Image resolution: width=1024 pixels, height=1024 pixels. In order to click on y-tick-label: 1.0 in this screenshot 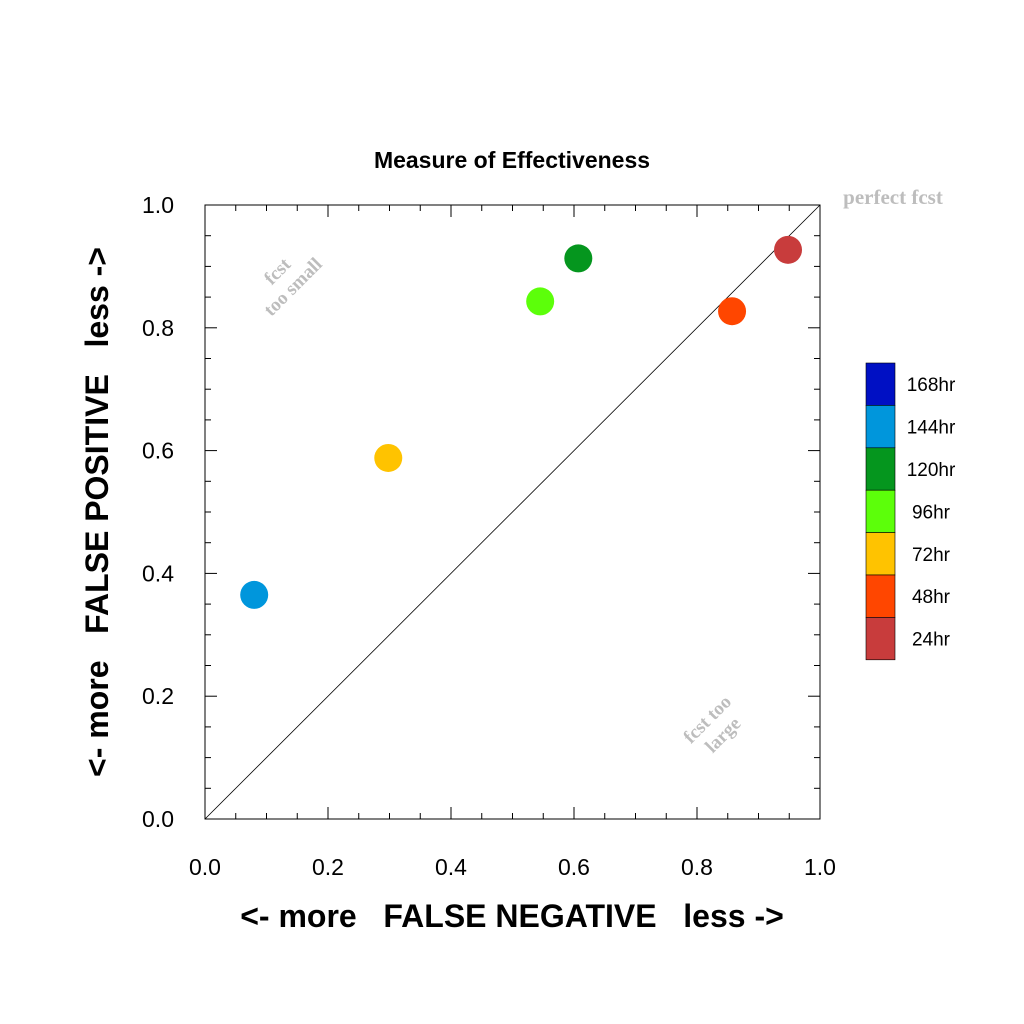, I will do `click(158, 205)`.